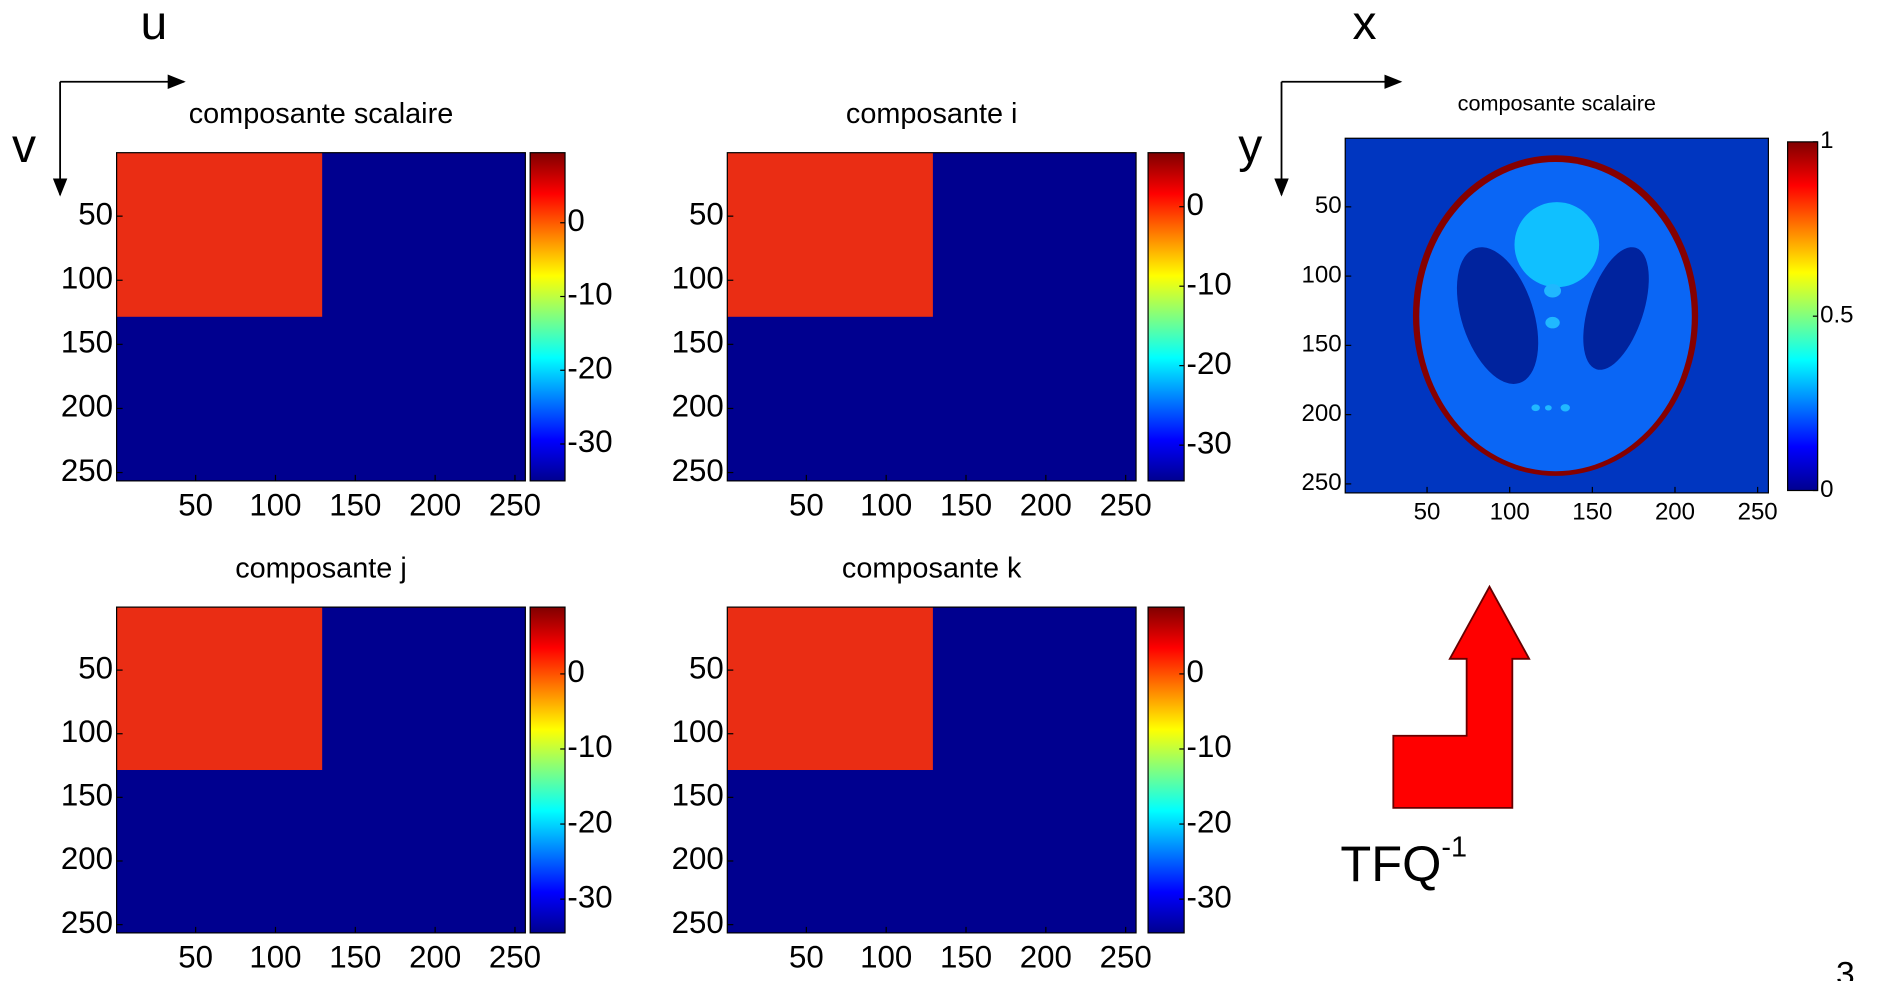 This screenshot has width=1885, height=981. I want to click on colorbar-tick-label: -30, so click(1209, 442).